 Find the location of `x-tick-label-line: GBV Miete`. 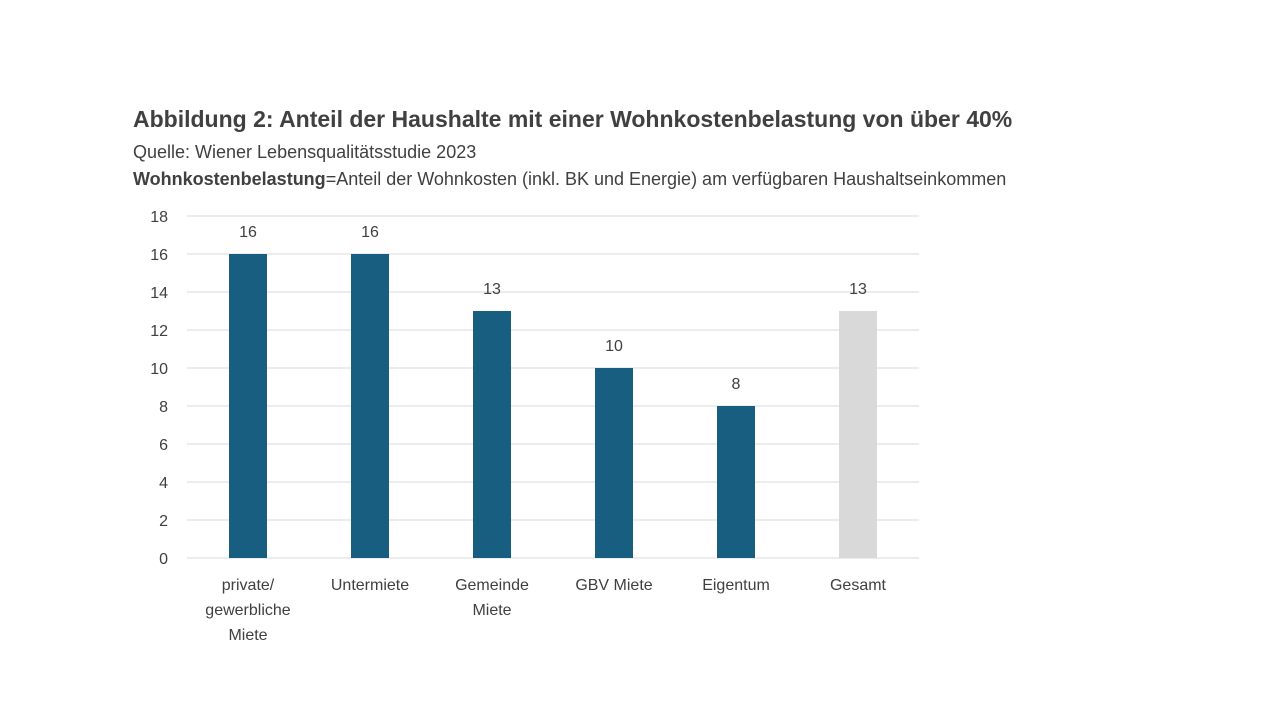

x-tick-label-line: GBV Miete is located at coordinates (613, 585).